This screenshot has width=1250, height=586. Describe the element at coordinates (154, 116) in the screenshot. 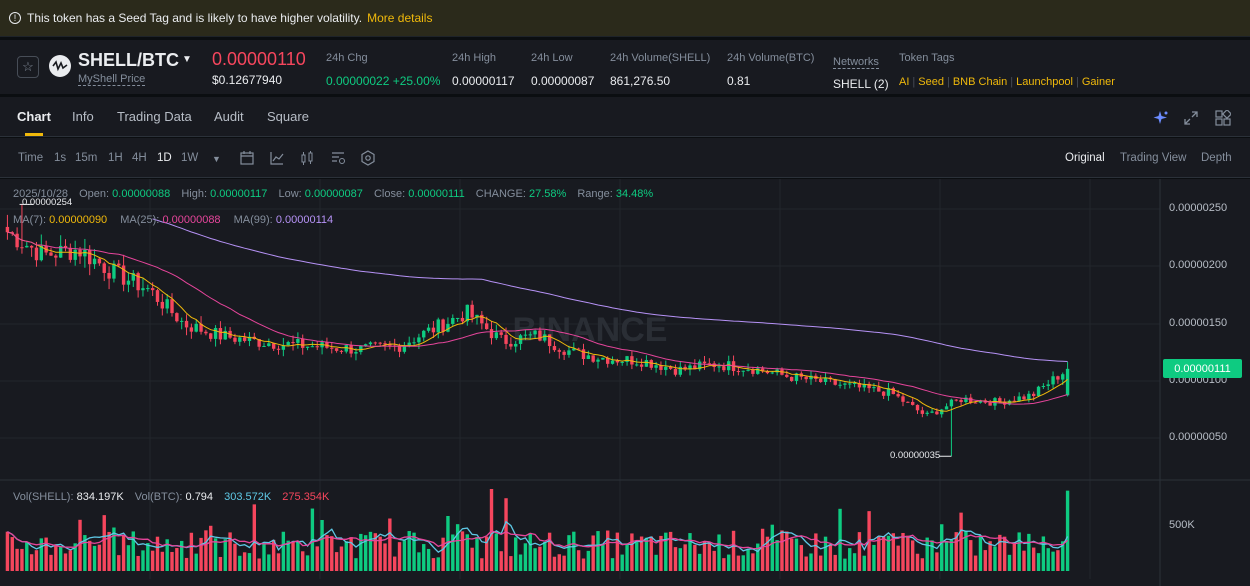

I see `tab-trading-data: Trading Data` at that location.